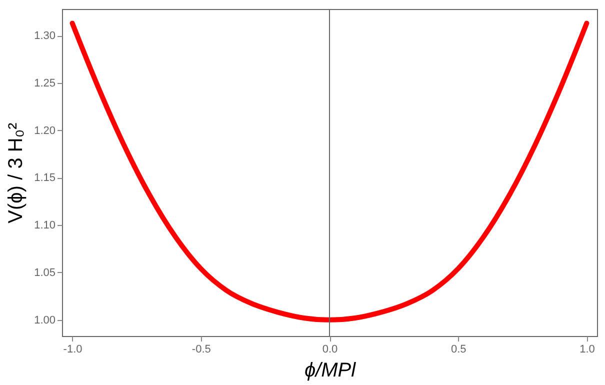 The height and width of the screenshot is (385, 605). What do you see at coordinates (72, 350) in the screenshot?
I see `x-tick-label: -1.0` at bounding box center [72, 350].